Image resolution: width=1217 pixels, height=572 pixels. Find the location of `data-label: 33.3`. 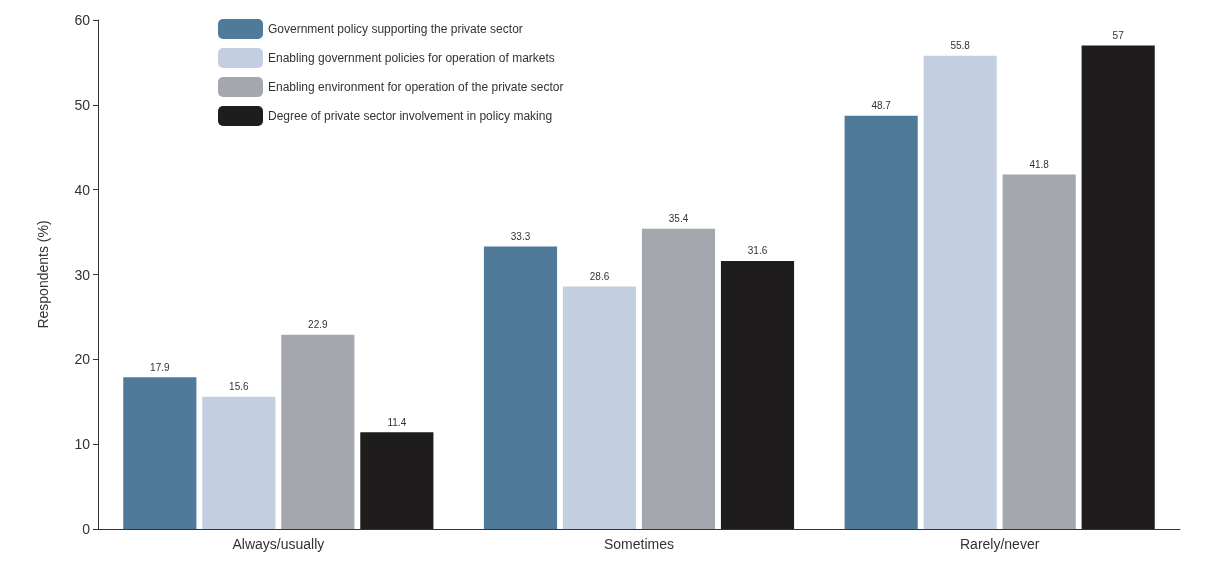

data-label: 33.3 is located at coordinates (520, 237).